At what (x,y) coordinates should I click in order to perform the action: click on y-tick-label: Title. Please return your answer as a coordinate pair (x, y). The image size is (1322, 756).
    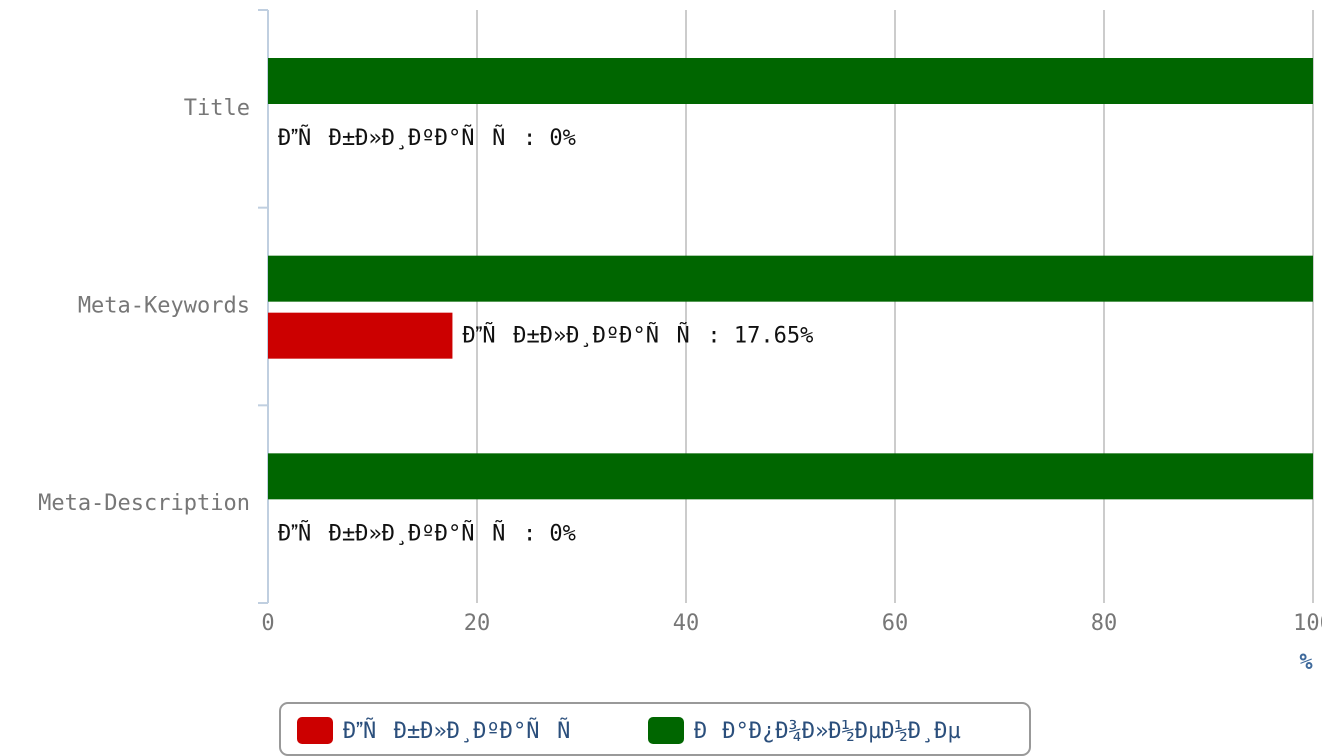
    Looking at the image, I should click on (217, 108).